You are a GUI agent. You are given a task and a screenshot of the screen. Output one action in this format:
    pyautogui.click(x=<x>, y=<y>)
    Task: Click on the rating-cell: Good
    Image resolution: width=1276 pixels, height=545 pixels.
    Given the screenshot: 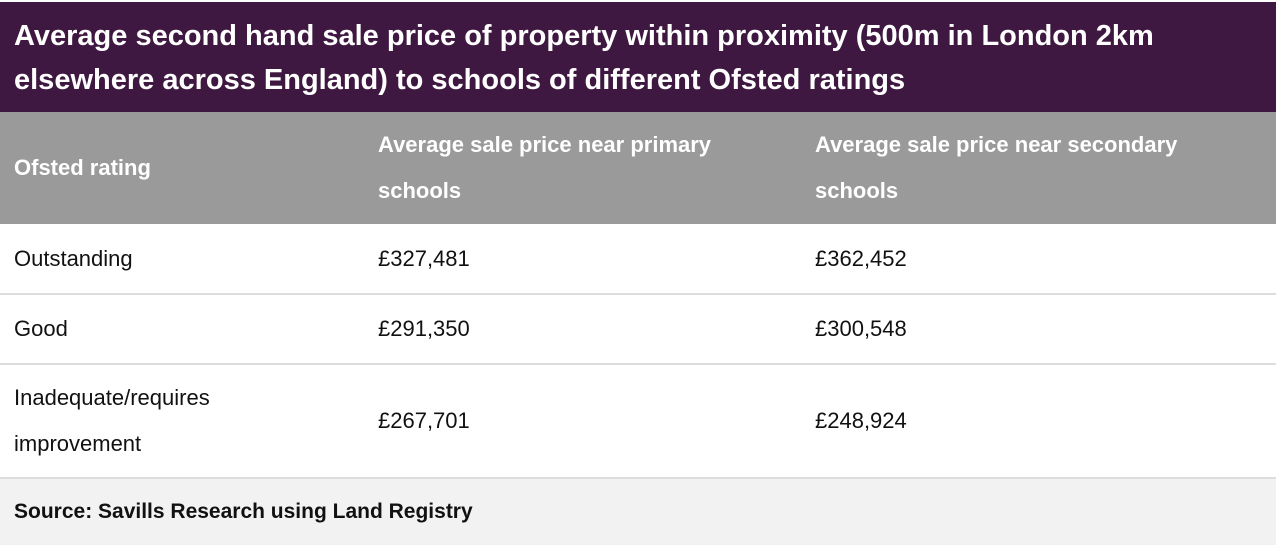 What is the action you would take?
    pyautogui.click(x=182, y=329)
    